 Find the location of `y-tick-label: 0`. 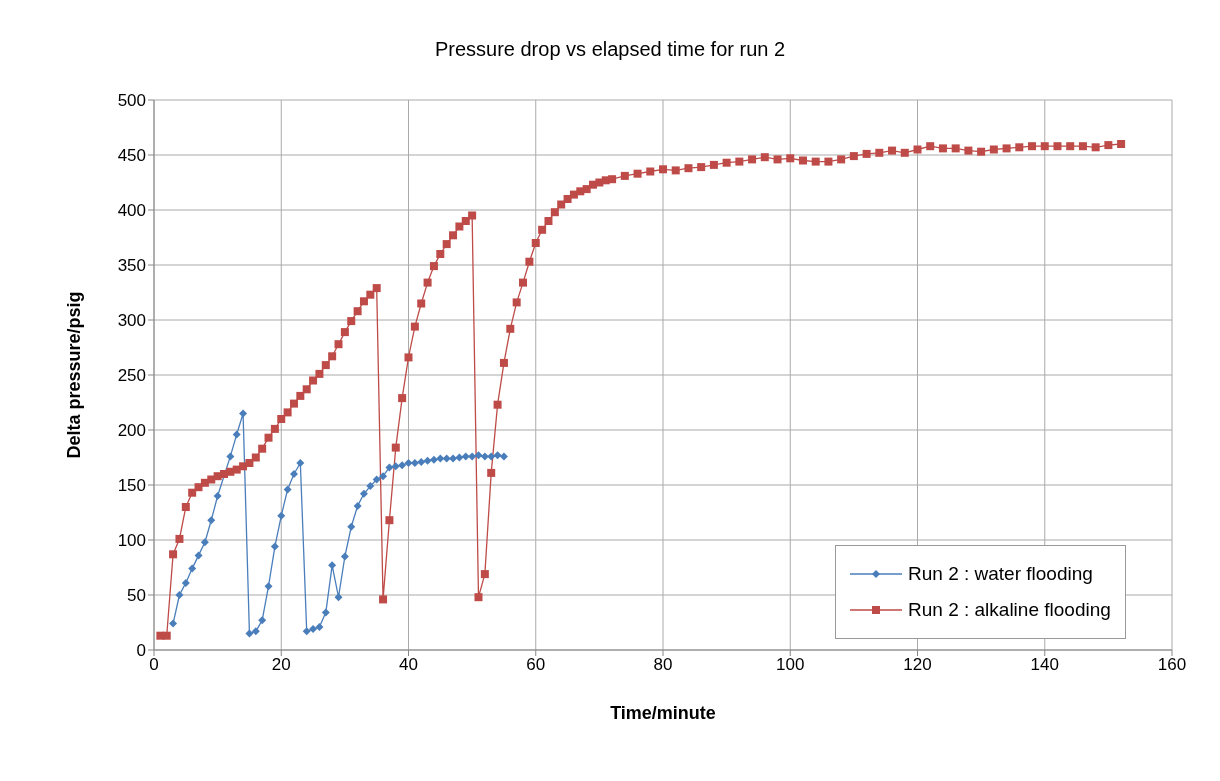

y-tick-label: 0 is located at coordinates (141, 651).